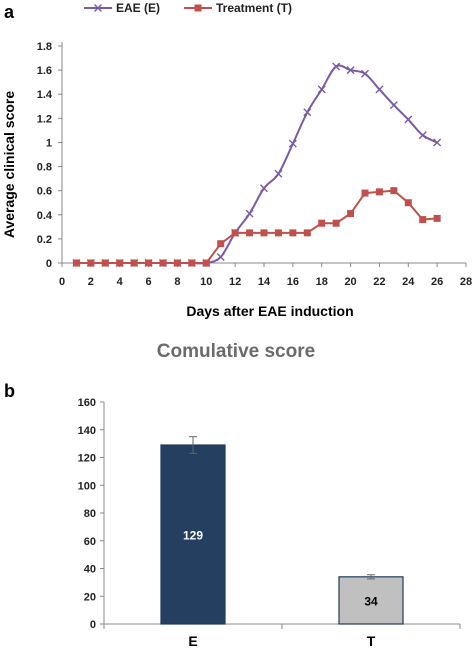 This screenshot has height=651, width=474. Describe the element at coordinates (44, 168) in the screenshot. I see `y-tick-label: 0.8` at that location.